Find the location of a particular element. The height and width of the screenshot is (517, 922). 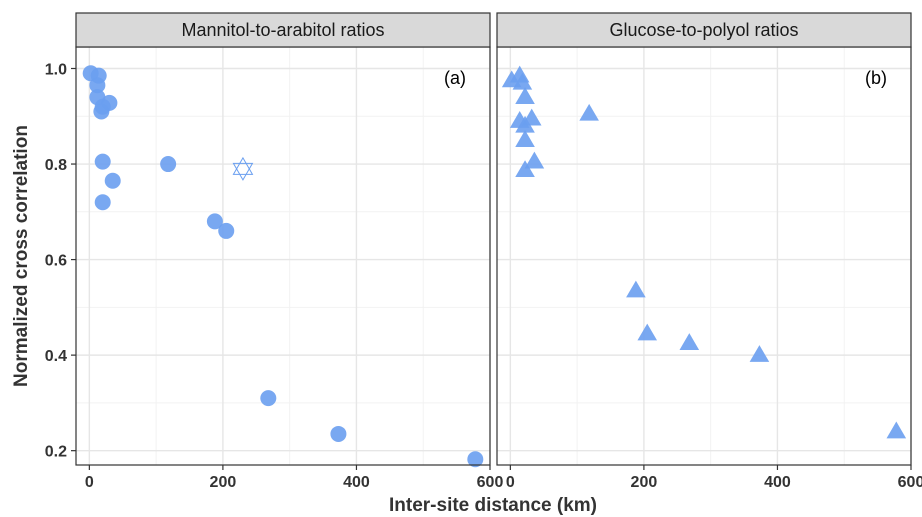

data-point-star-of-david is located at coordinates (243, 168).